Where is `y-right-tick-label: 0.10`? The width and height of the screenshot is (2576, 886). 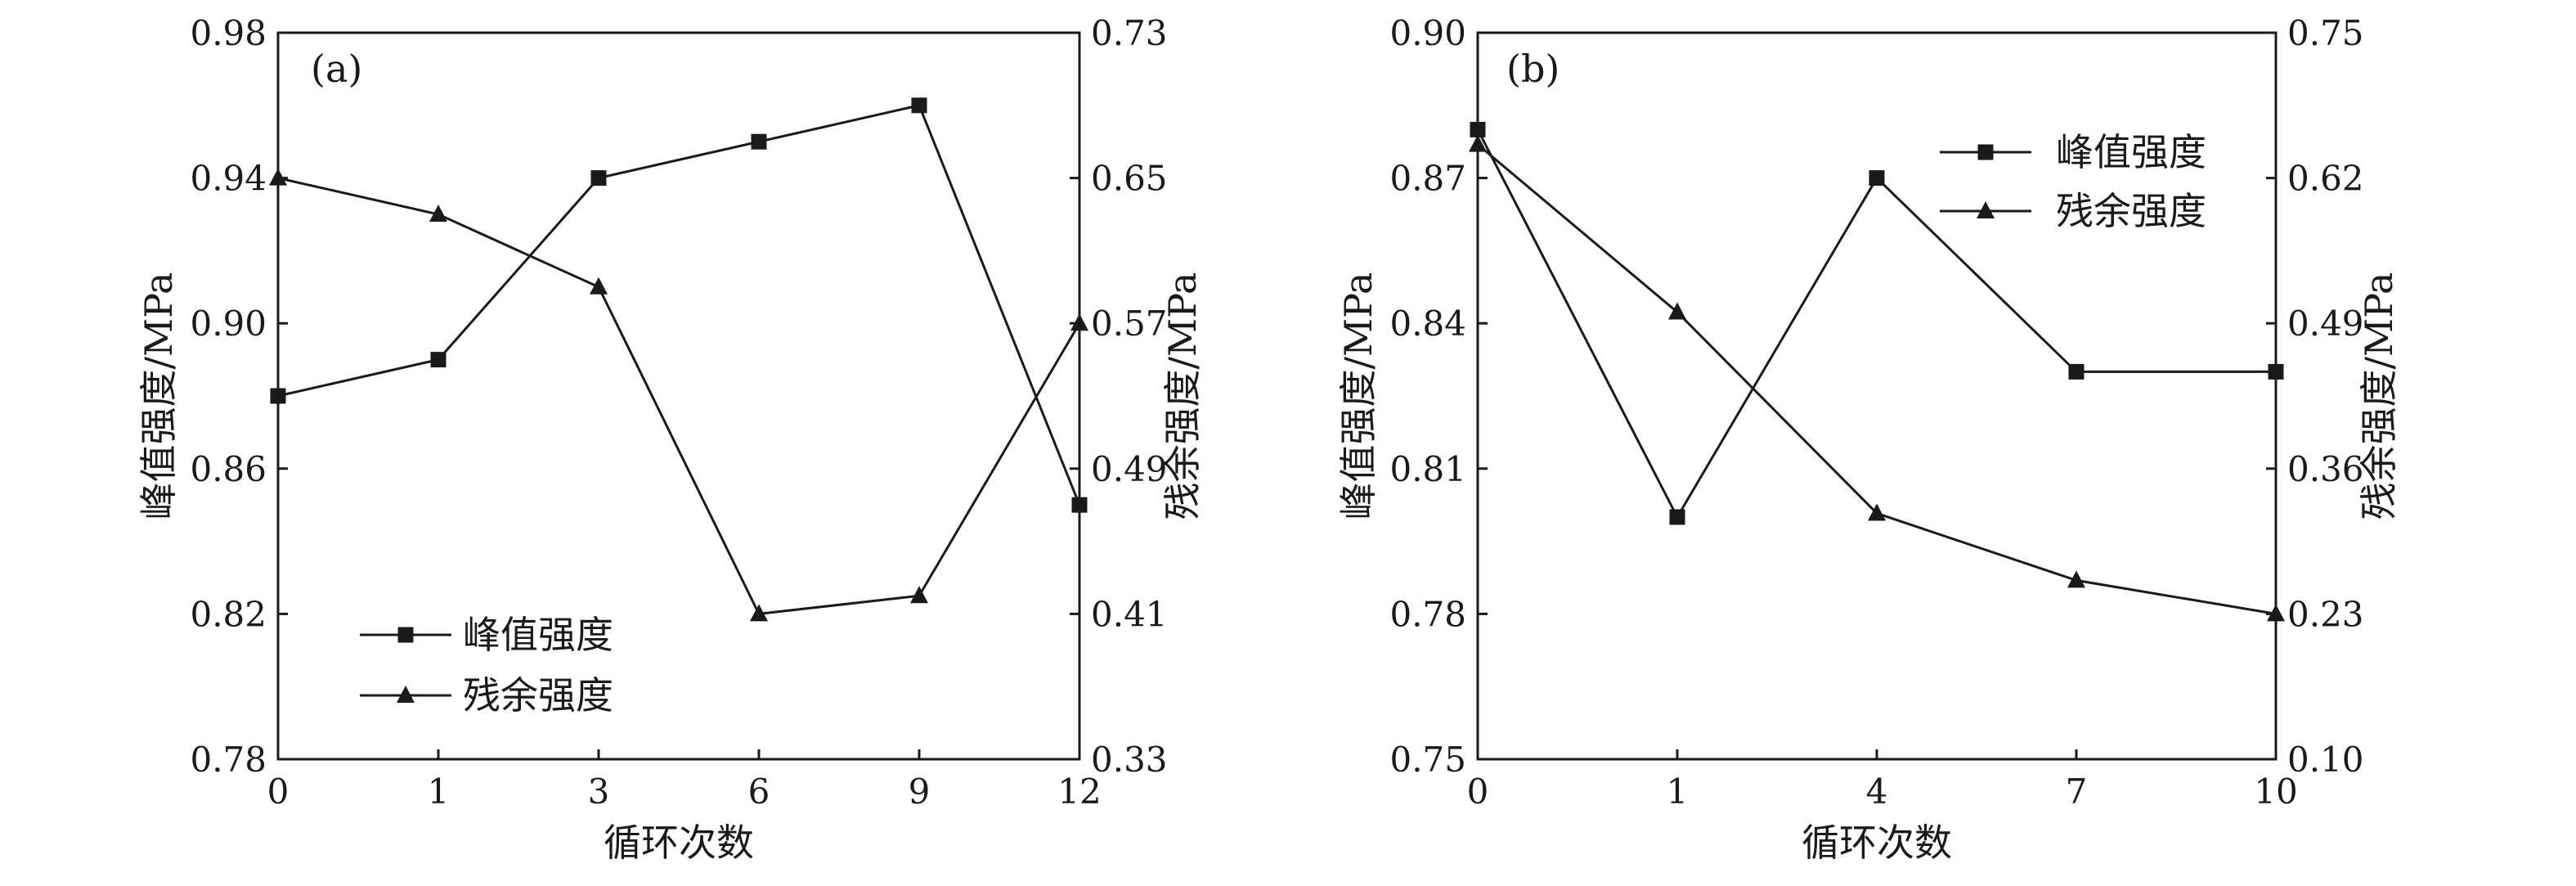
y-right-tick-label: 0.10 is located at coordinates (2326, 760).